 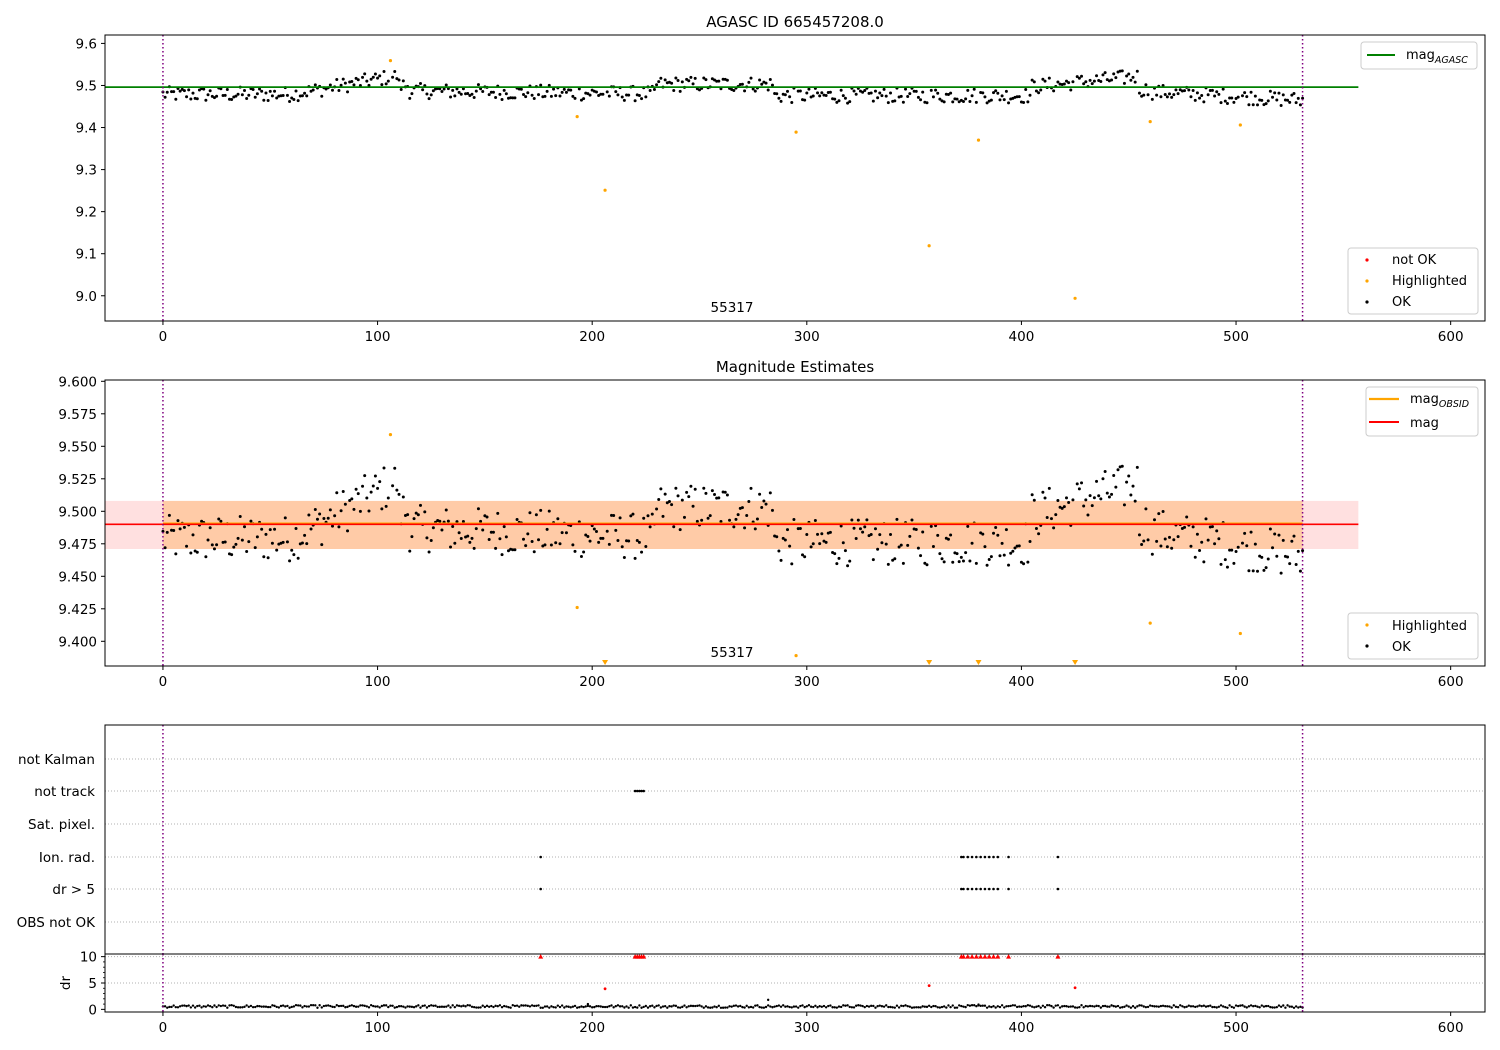 What do you see at coordinates (163, 682) in the screenshot?
I see `x-tick-label: 0` at bounding box center [163, 682].